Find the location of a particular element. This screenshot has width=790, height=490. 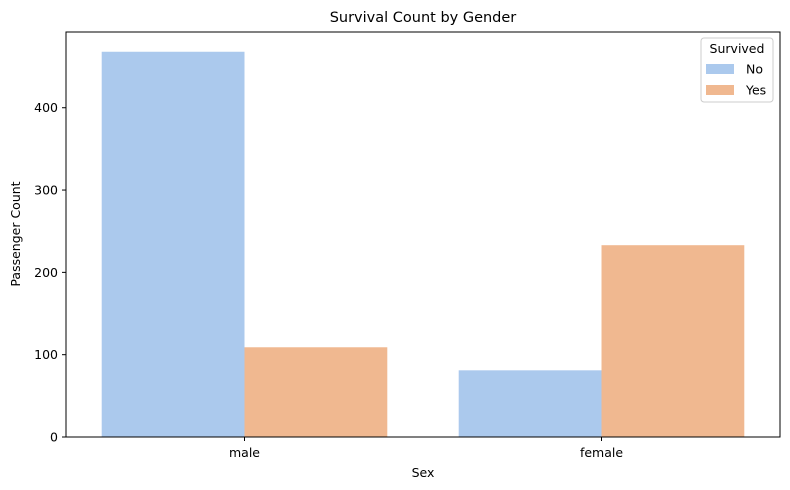

bar-male-yes is located at coordinates (316, 392).